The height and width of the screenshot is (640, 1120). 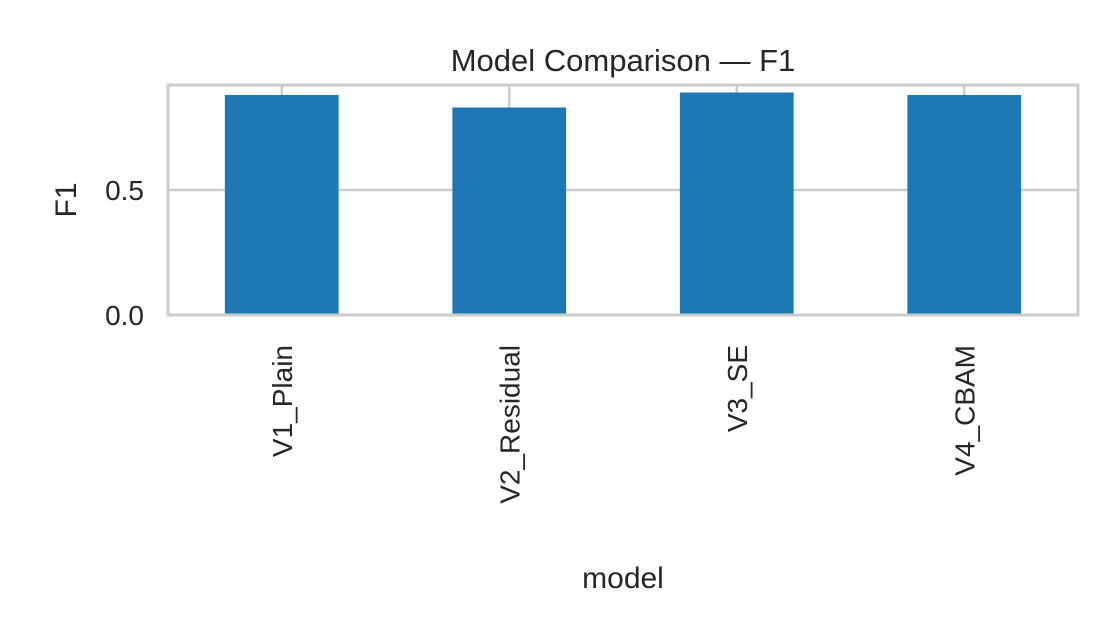 What do you see at coordinates (282, 401) in the screenshot?
I see `x-tick-label: V1_Plain` at bounding box center [282, 401].